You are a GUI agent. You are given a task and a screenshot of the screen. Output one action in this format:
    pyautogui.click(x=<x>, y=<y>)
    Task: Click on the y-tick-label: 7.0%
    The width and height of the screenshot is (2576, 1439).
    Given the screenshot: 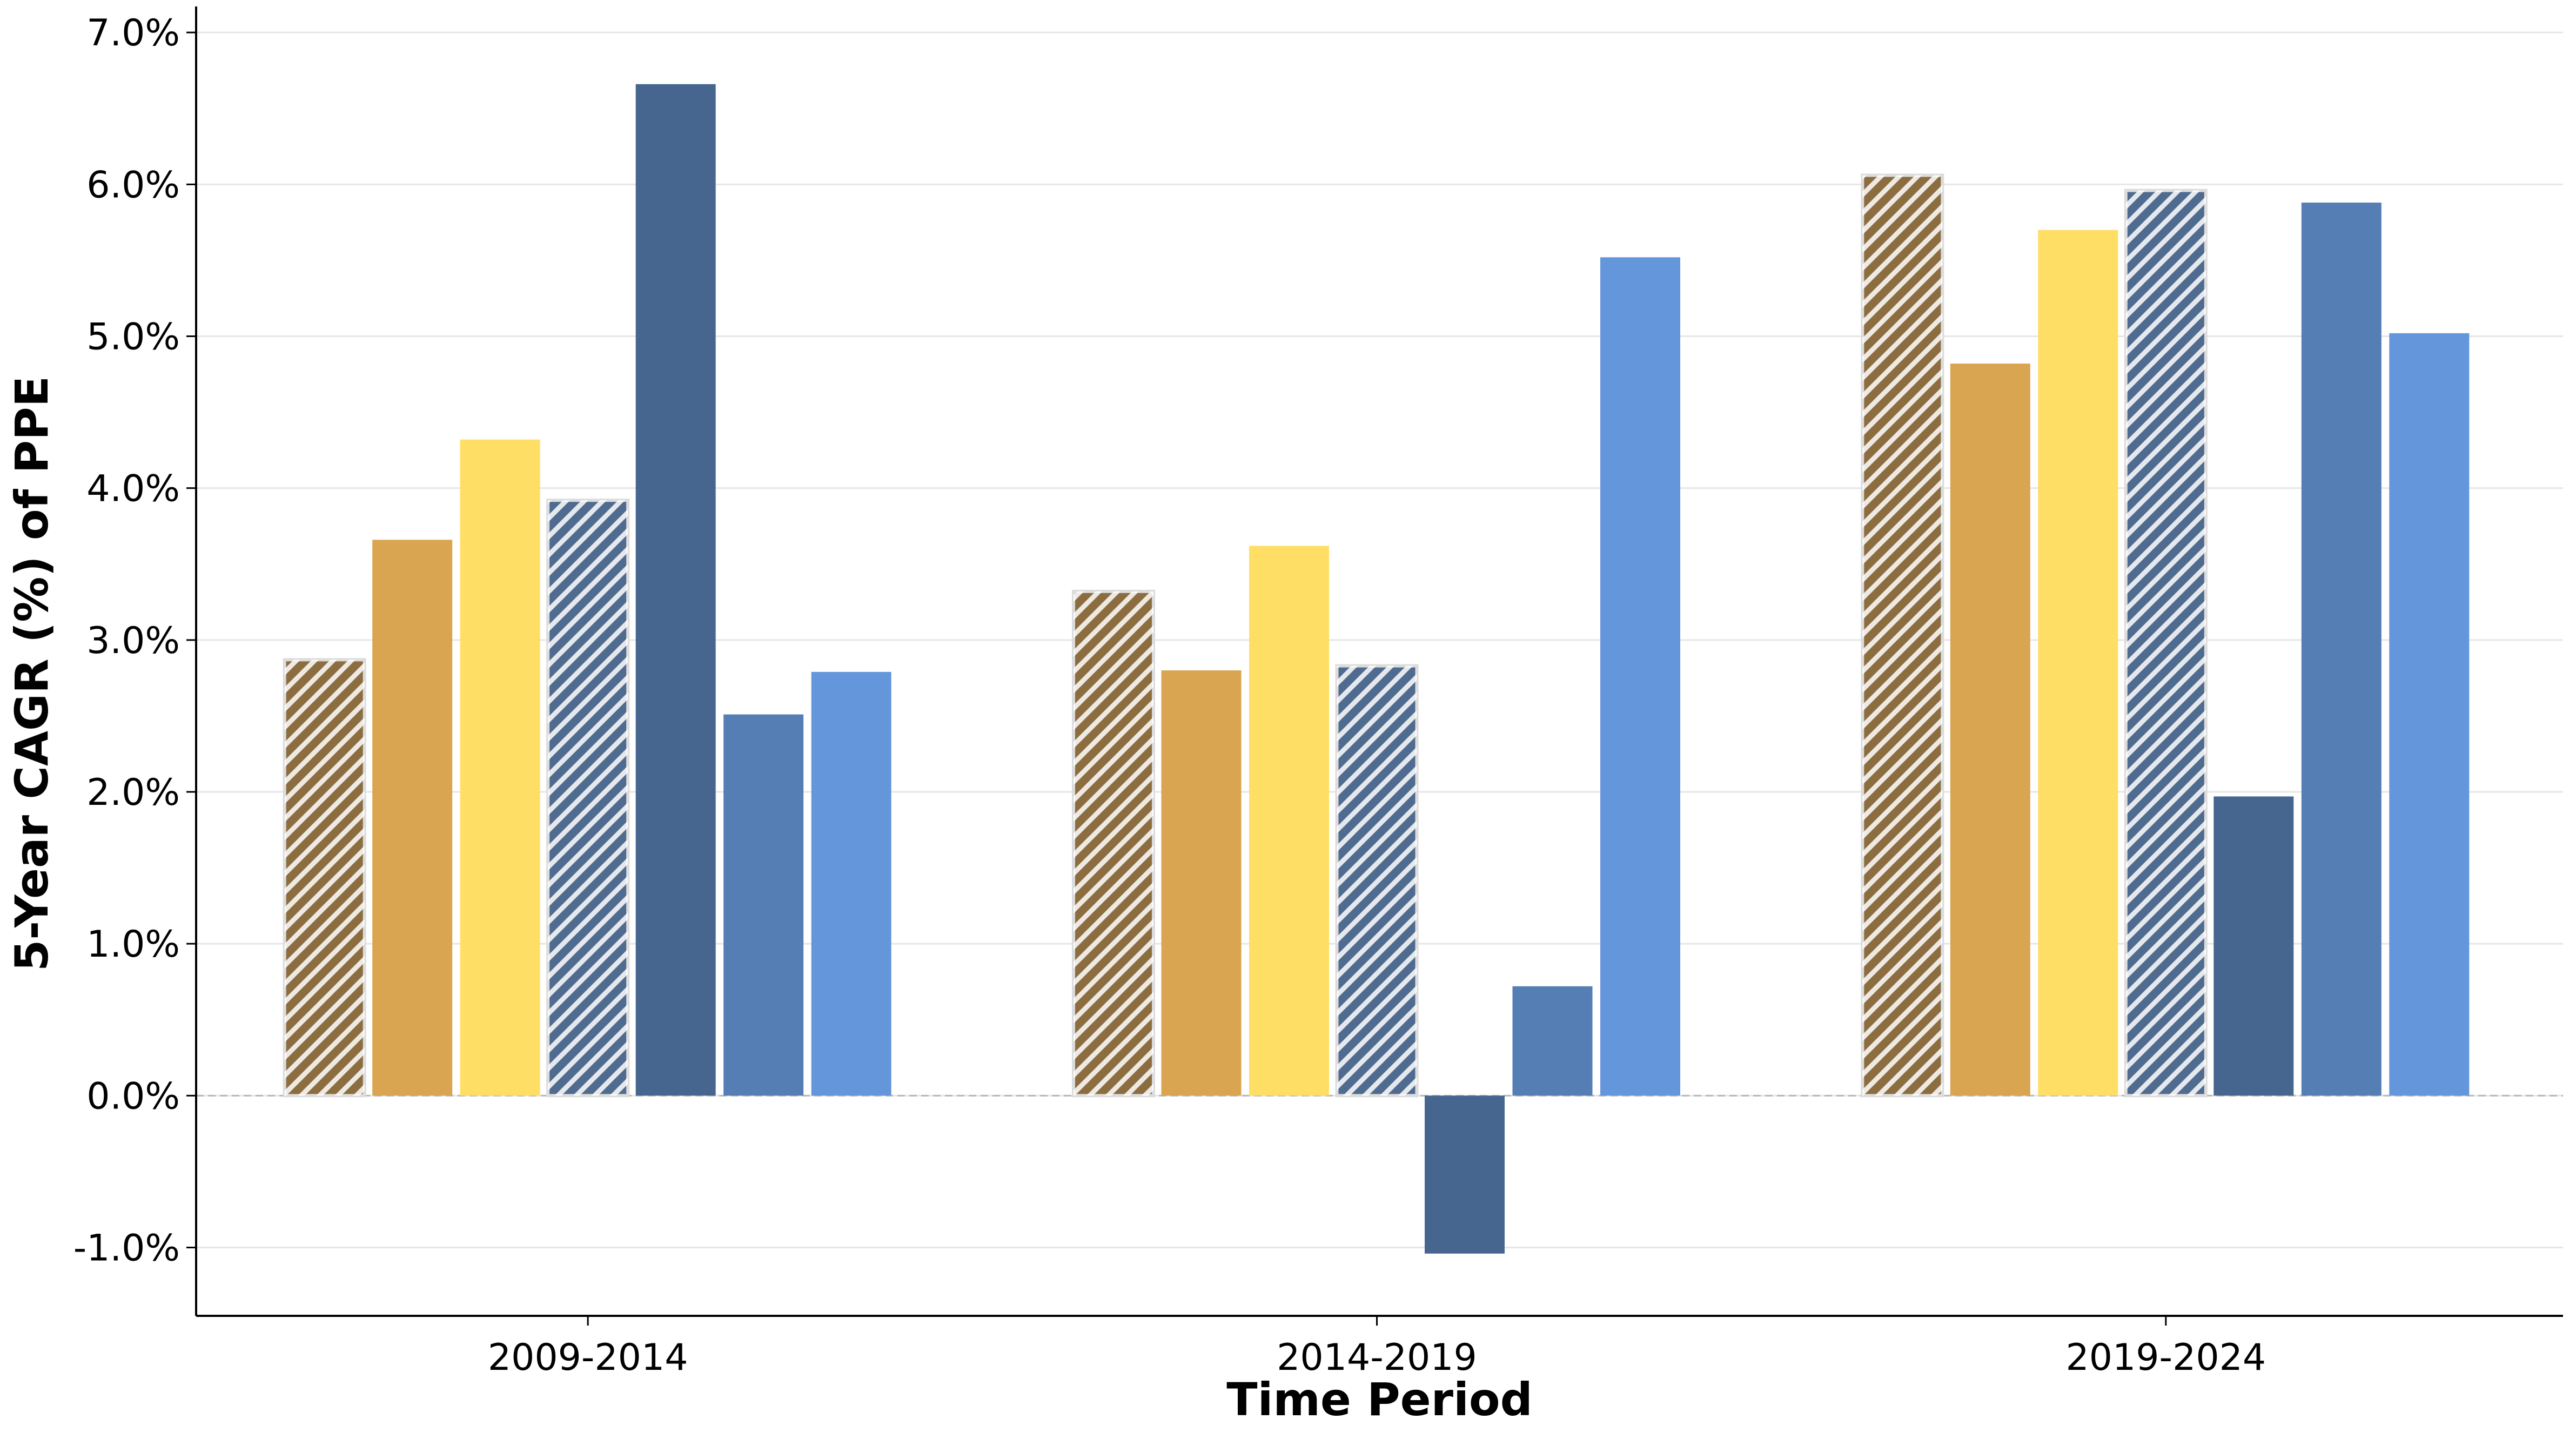 What is the action you would take?
    pyautogui.click(x=133, y=34)
    